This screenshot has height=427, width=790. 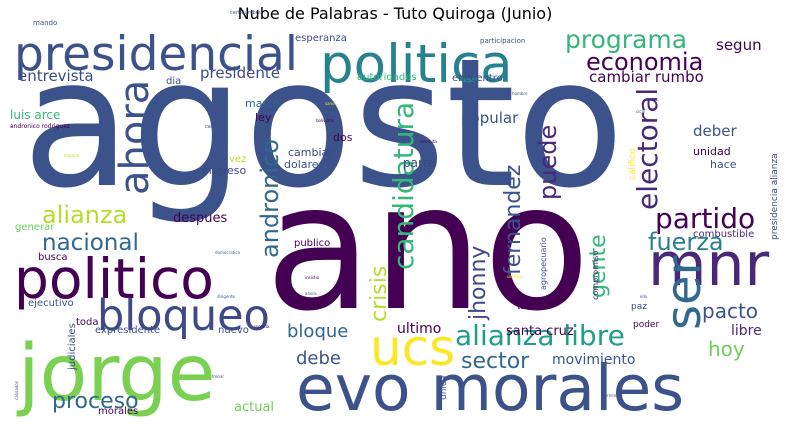 I want to click on word-electoral: electoral, so click(x=647, y=149).